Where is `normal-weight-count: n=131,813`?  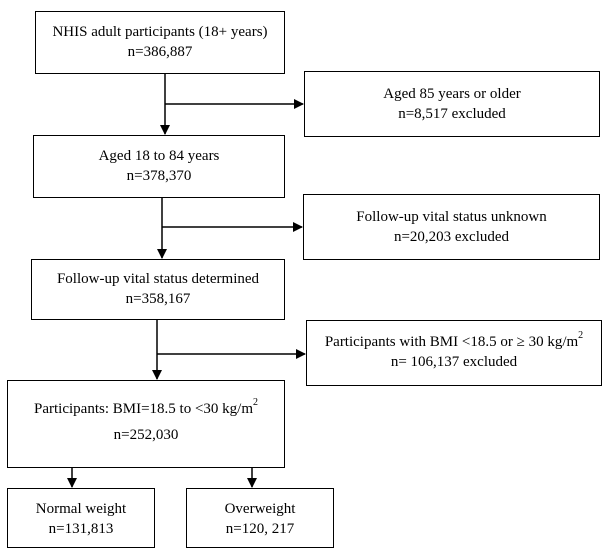
normal-weight-count: n=131,813 is located at coordinates (81, 529).